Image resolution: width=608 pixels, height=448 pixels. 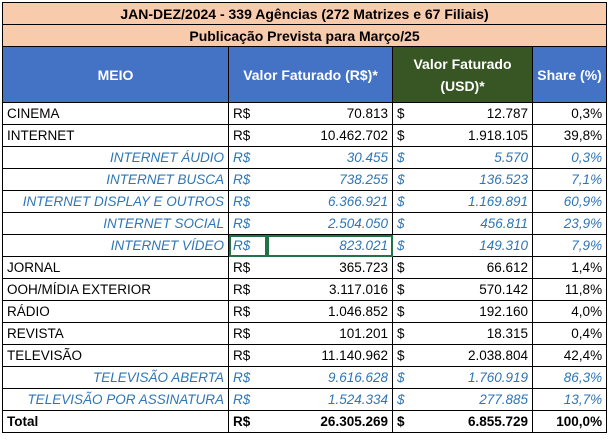 I want to click on cell-valor-usd: 1.918.105, so click(x=474, y=135).